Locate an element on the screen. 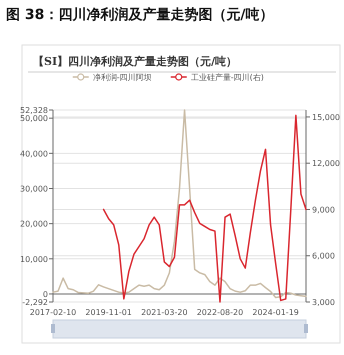 This screenshot has height=355, width=344. chart-subtitle: 【SI】四川净利润及产量走势图（元/吨） is located at coordinates (135, 61).